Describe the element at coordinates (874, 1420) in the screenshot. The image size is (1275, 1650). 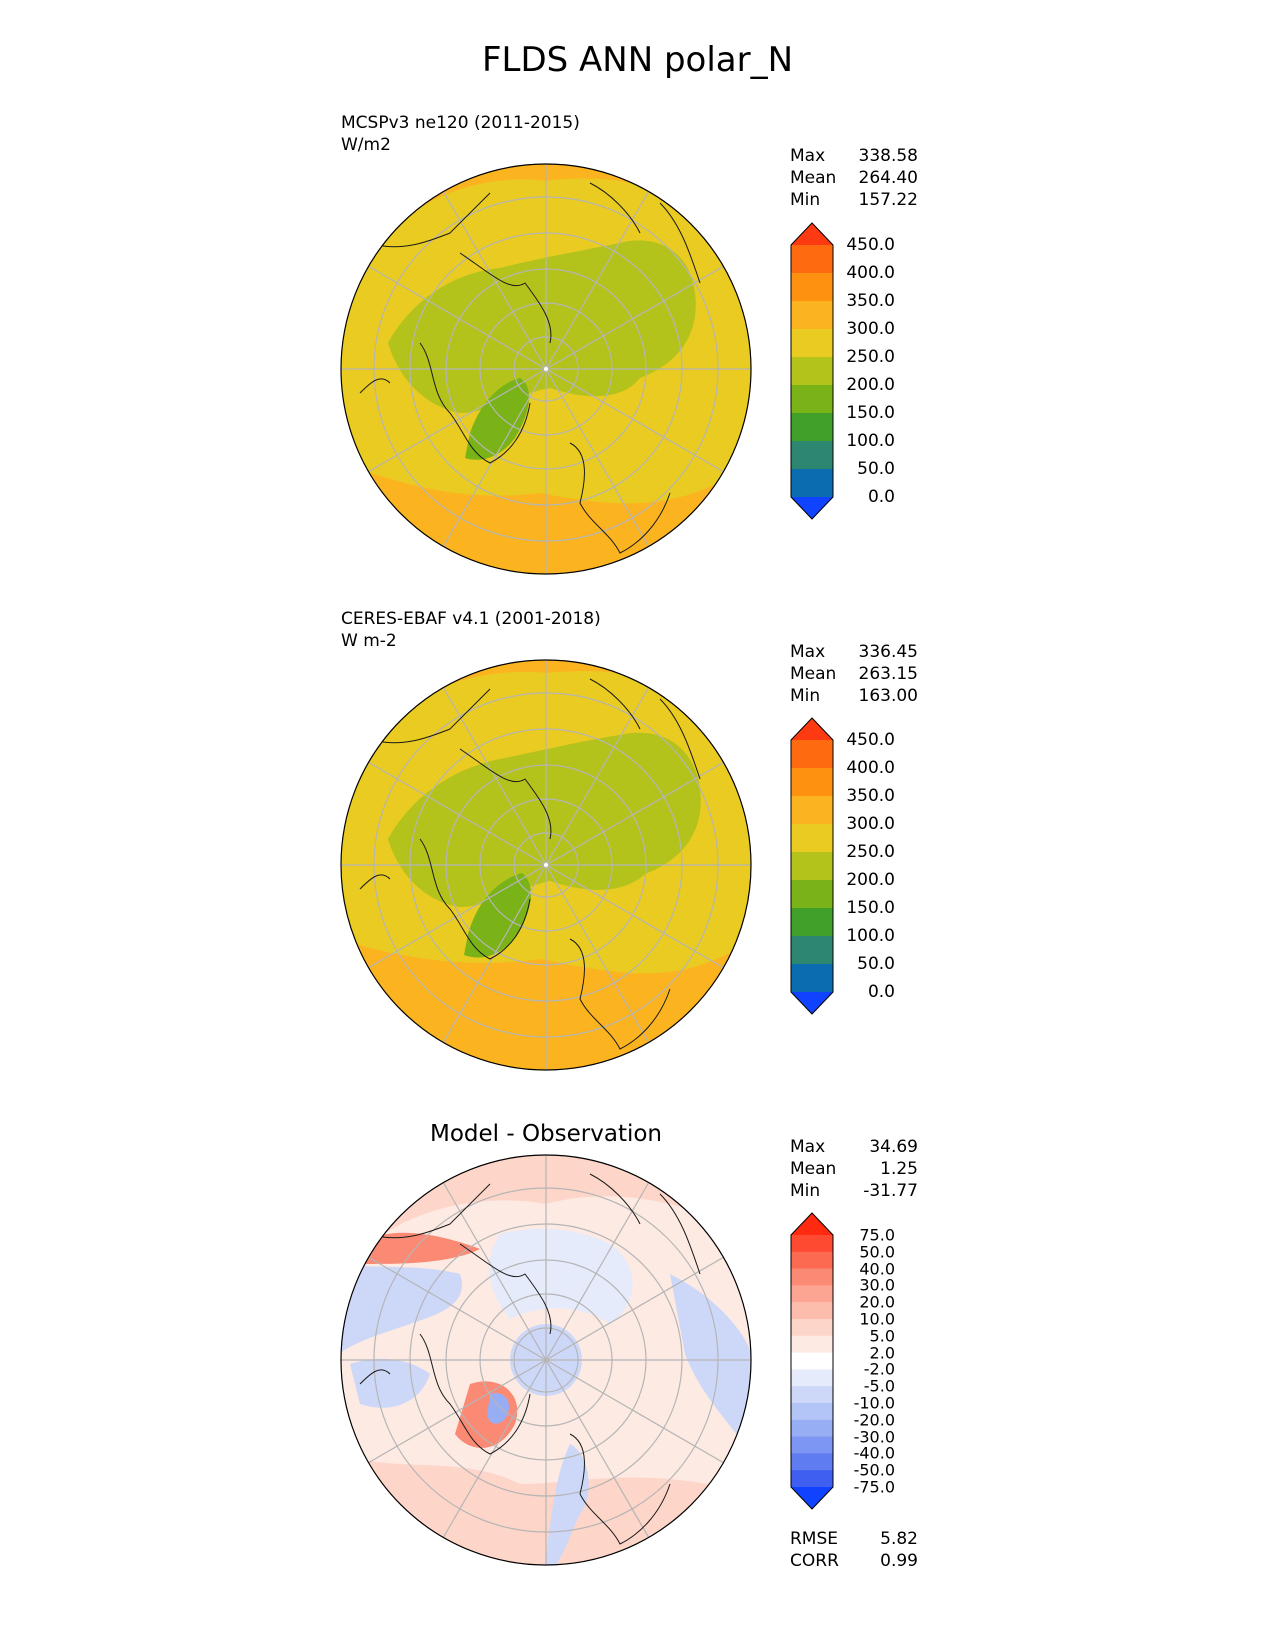
I see `colorbar-tick-label: -20.0` at that location.